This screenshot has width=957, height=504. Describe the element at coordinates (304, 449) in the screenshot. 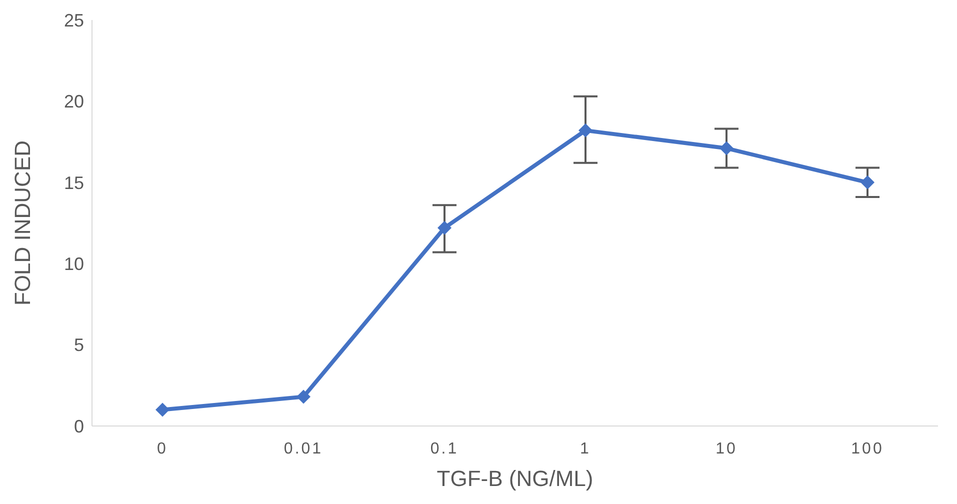

I see `x-tick-label: 0.01` at that location.